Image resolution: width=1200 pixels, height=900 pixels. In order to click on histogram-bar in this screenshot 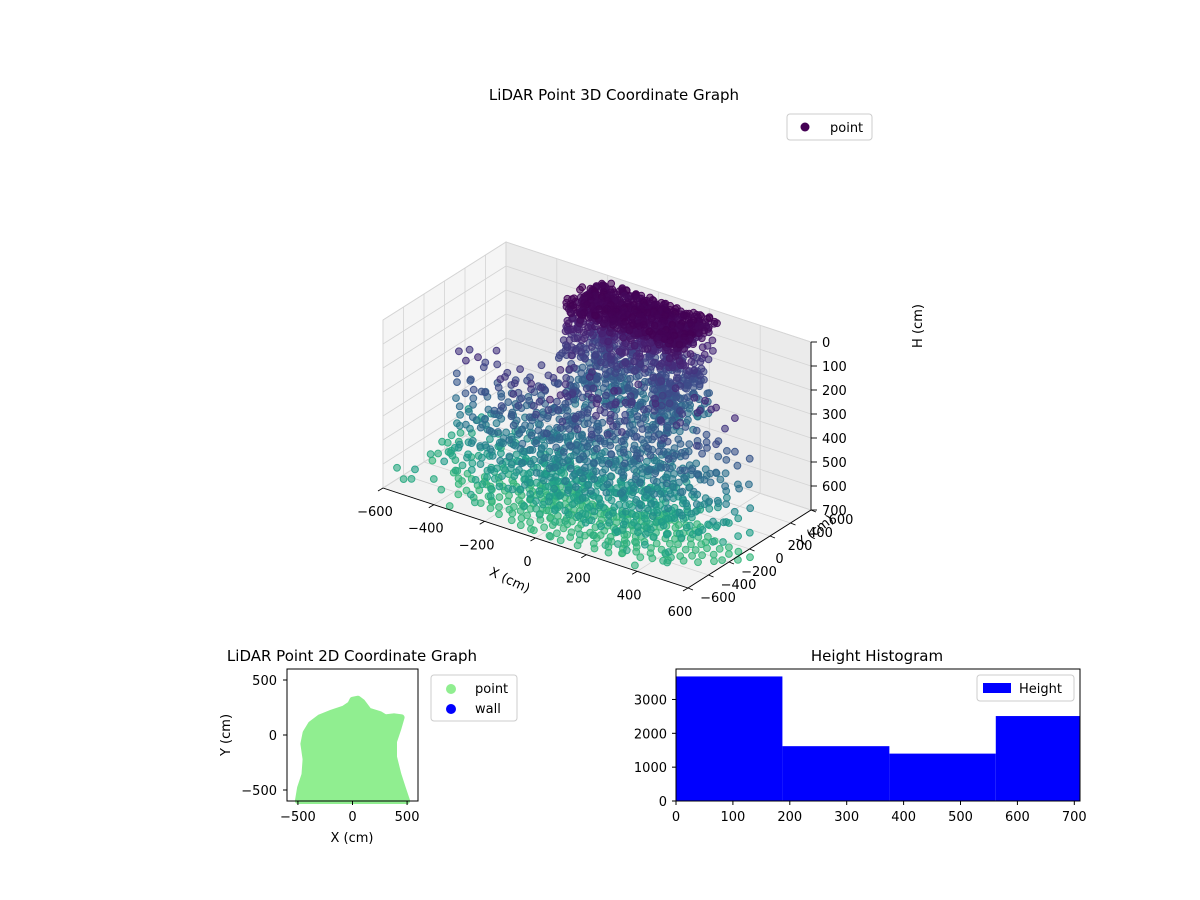, I will do `click(729, 738)`.